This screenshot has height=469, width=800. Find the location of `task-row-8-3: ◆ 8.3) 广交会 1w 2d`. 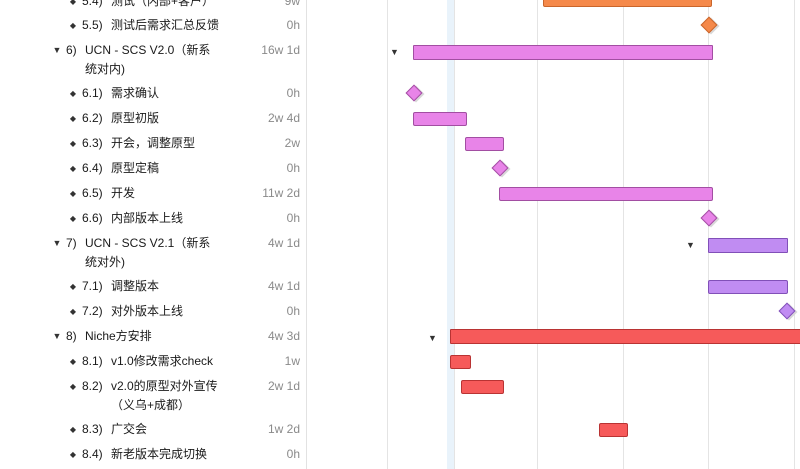

task-row-8-3: ◆ 8.3) 广交会 1w 2d is located at coordinates (153, 430).